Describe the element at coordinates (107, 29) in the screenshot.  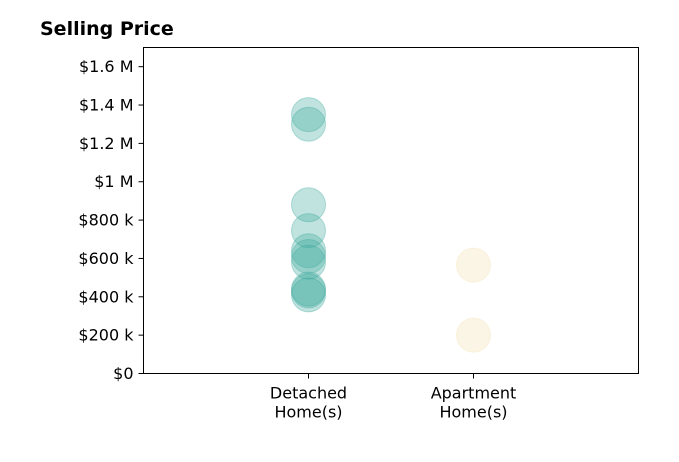
I see `chart-title: Selling Price` at that location.